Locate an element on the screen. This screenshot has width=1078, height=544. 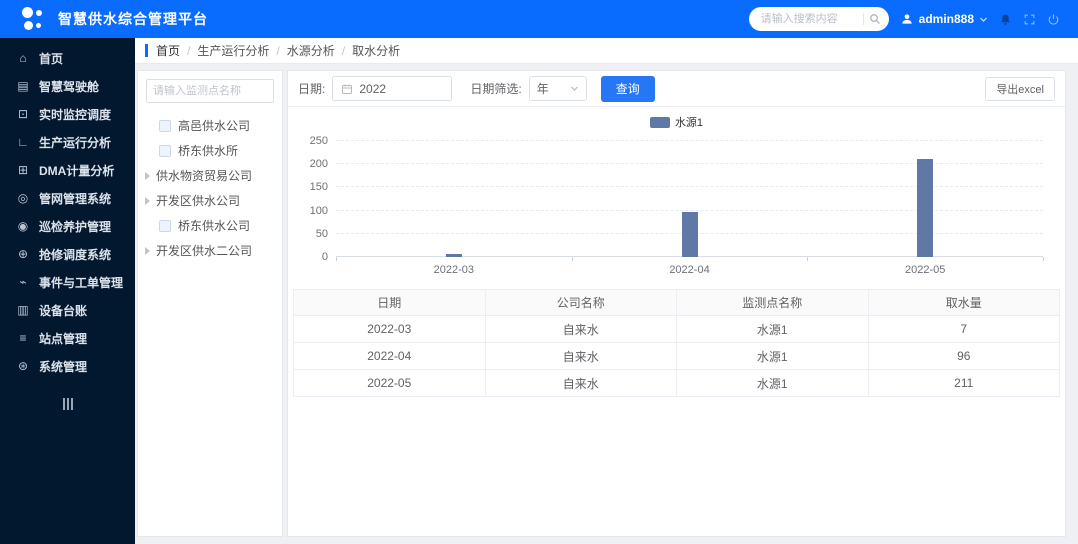
sidebar-item-event-workorder: ⌁ 事件与工单管理 is located at coordinates (67, 282).